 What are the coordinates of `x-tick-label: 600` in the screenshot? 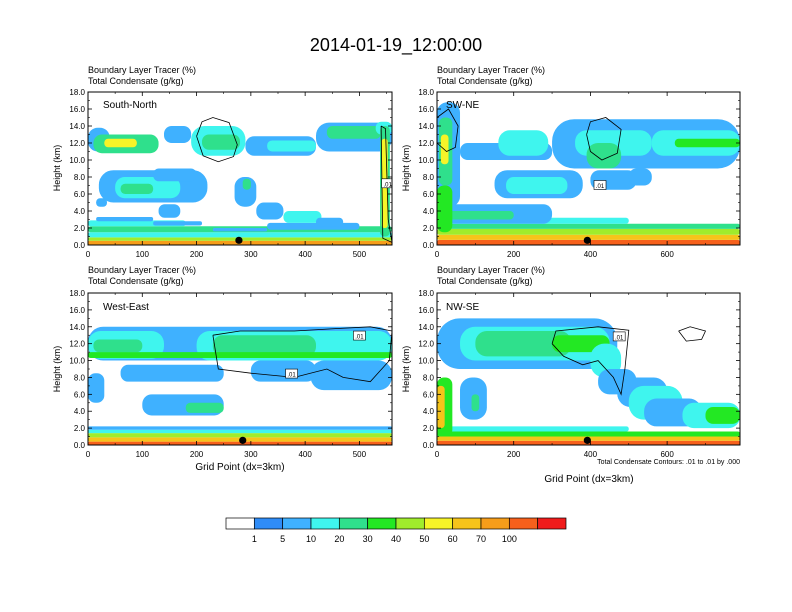 It's located at (667, 254).